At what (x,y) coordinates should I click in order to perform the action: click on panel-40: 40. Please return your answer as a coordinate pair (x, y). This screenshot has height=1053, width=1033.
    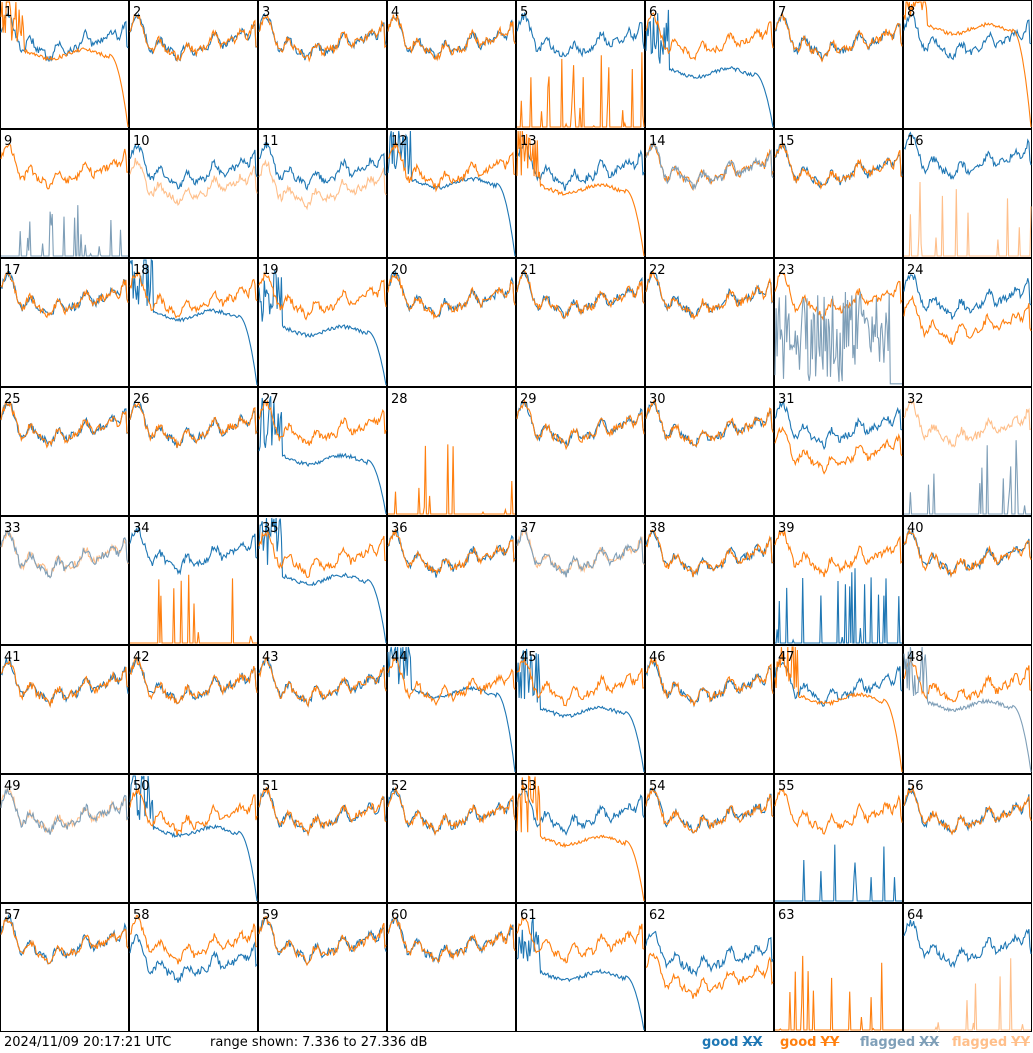
    Looking at the image, I should click on (967, 580).